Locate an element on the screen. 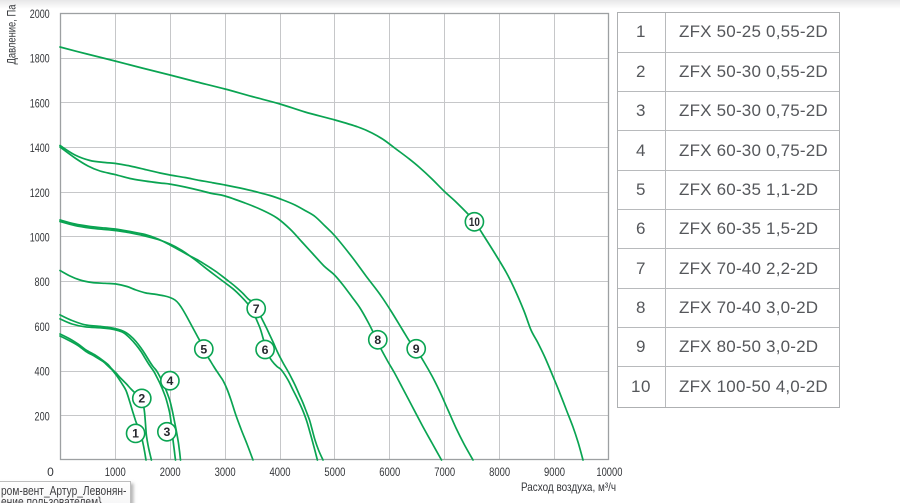 Image resolution: width=900 pixels, height=503 pixels. svg-text: 9 is located at coordinates (416, 349).